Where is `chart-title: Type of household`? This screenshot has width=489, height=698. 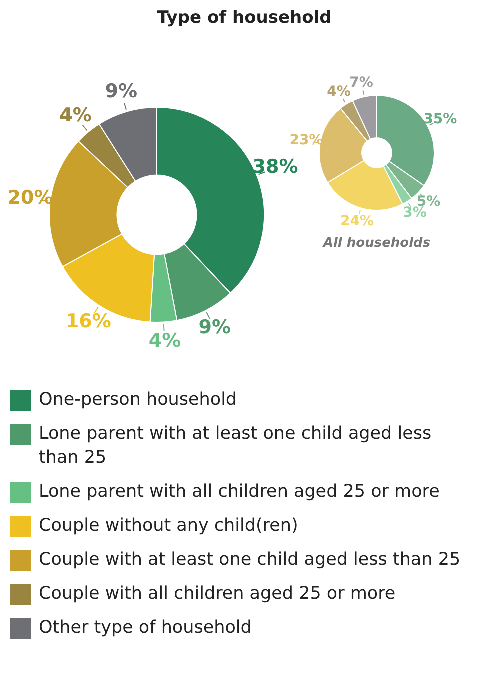 chart-title: Type of household is located at coordinates (244, 18).